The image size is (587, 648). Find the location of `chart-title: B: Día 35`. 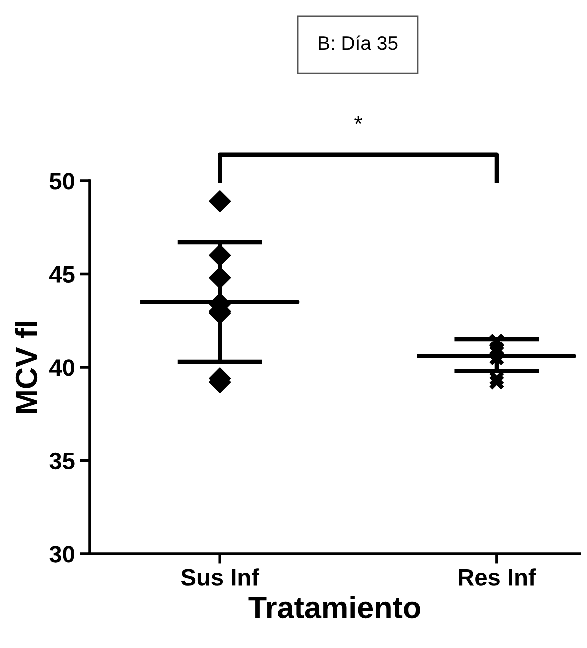

chart-title: B: Día 35 is located at coordinates (358, 43).